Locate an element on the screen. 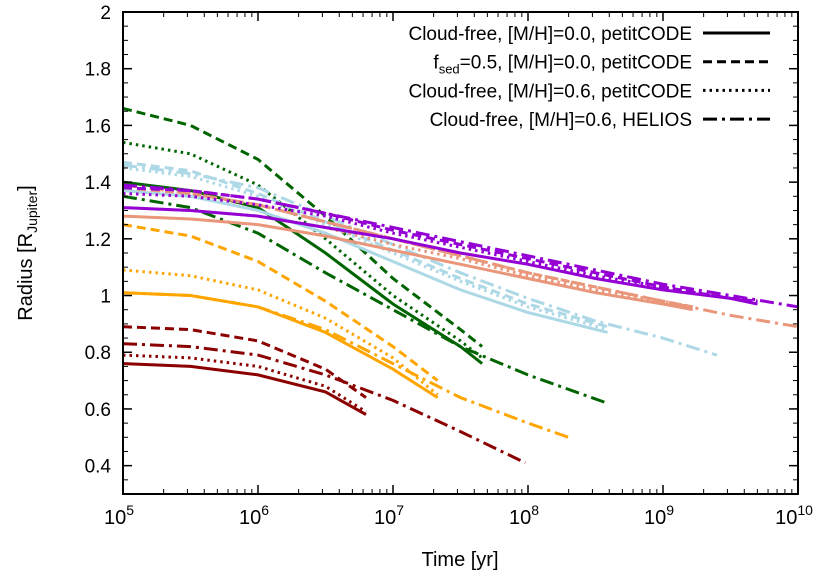  y-tick-label: 1.4 is located at coordinates (98, 183).